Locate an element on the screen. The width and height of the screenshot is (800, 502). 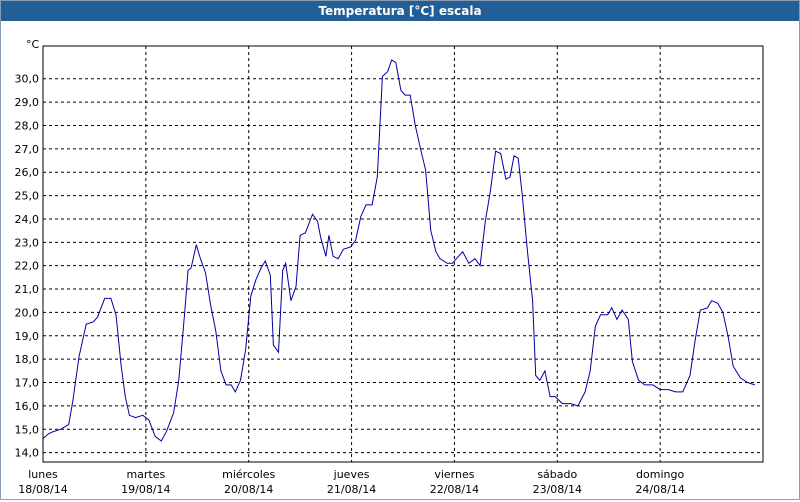
y-tick-label: 20,0 is located at coordinates (27, 312).